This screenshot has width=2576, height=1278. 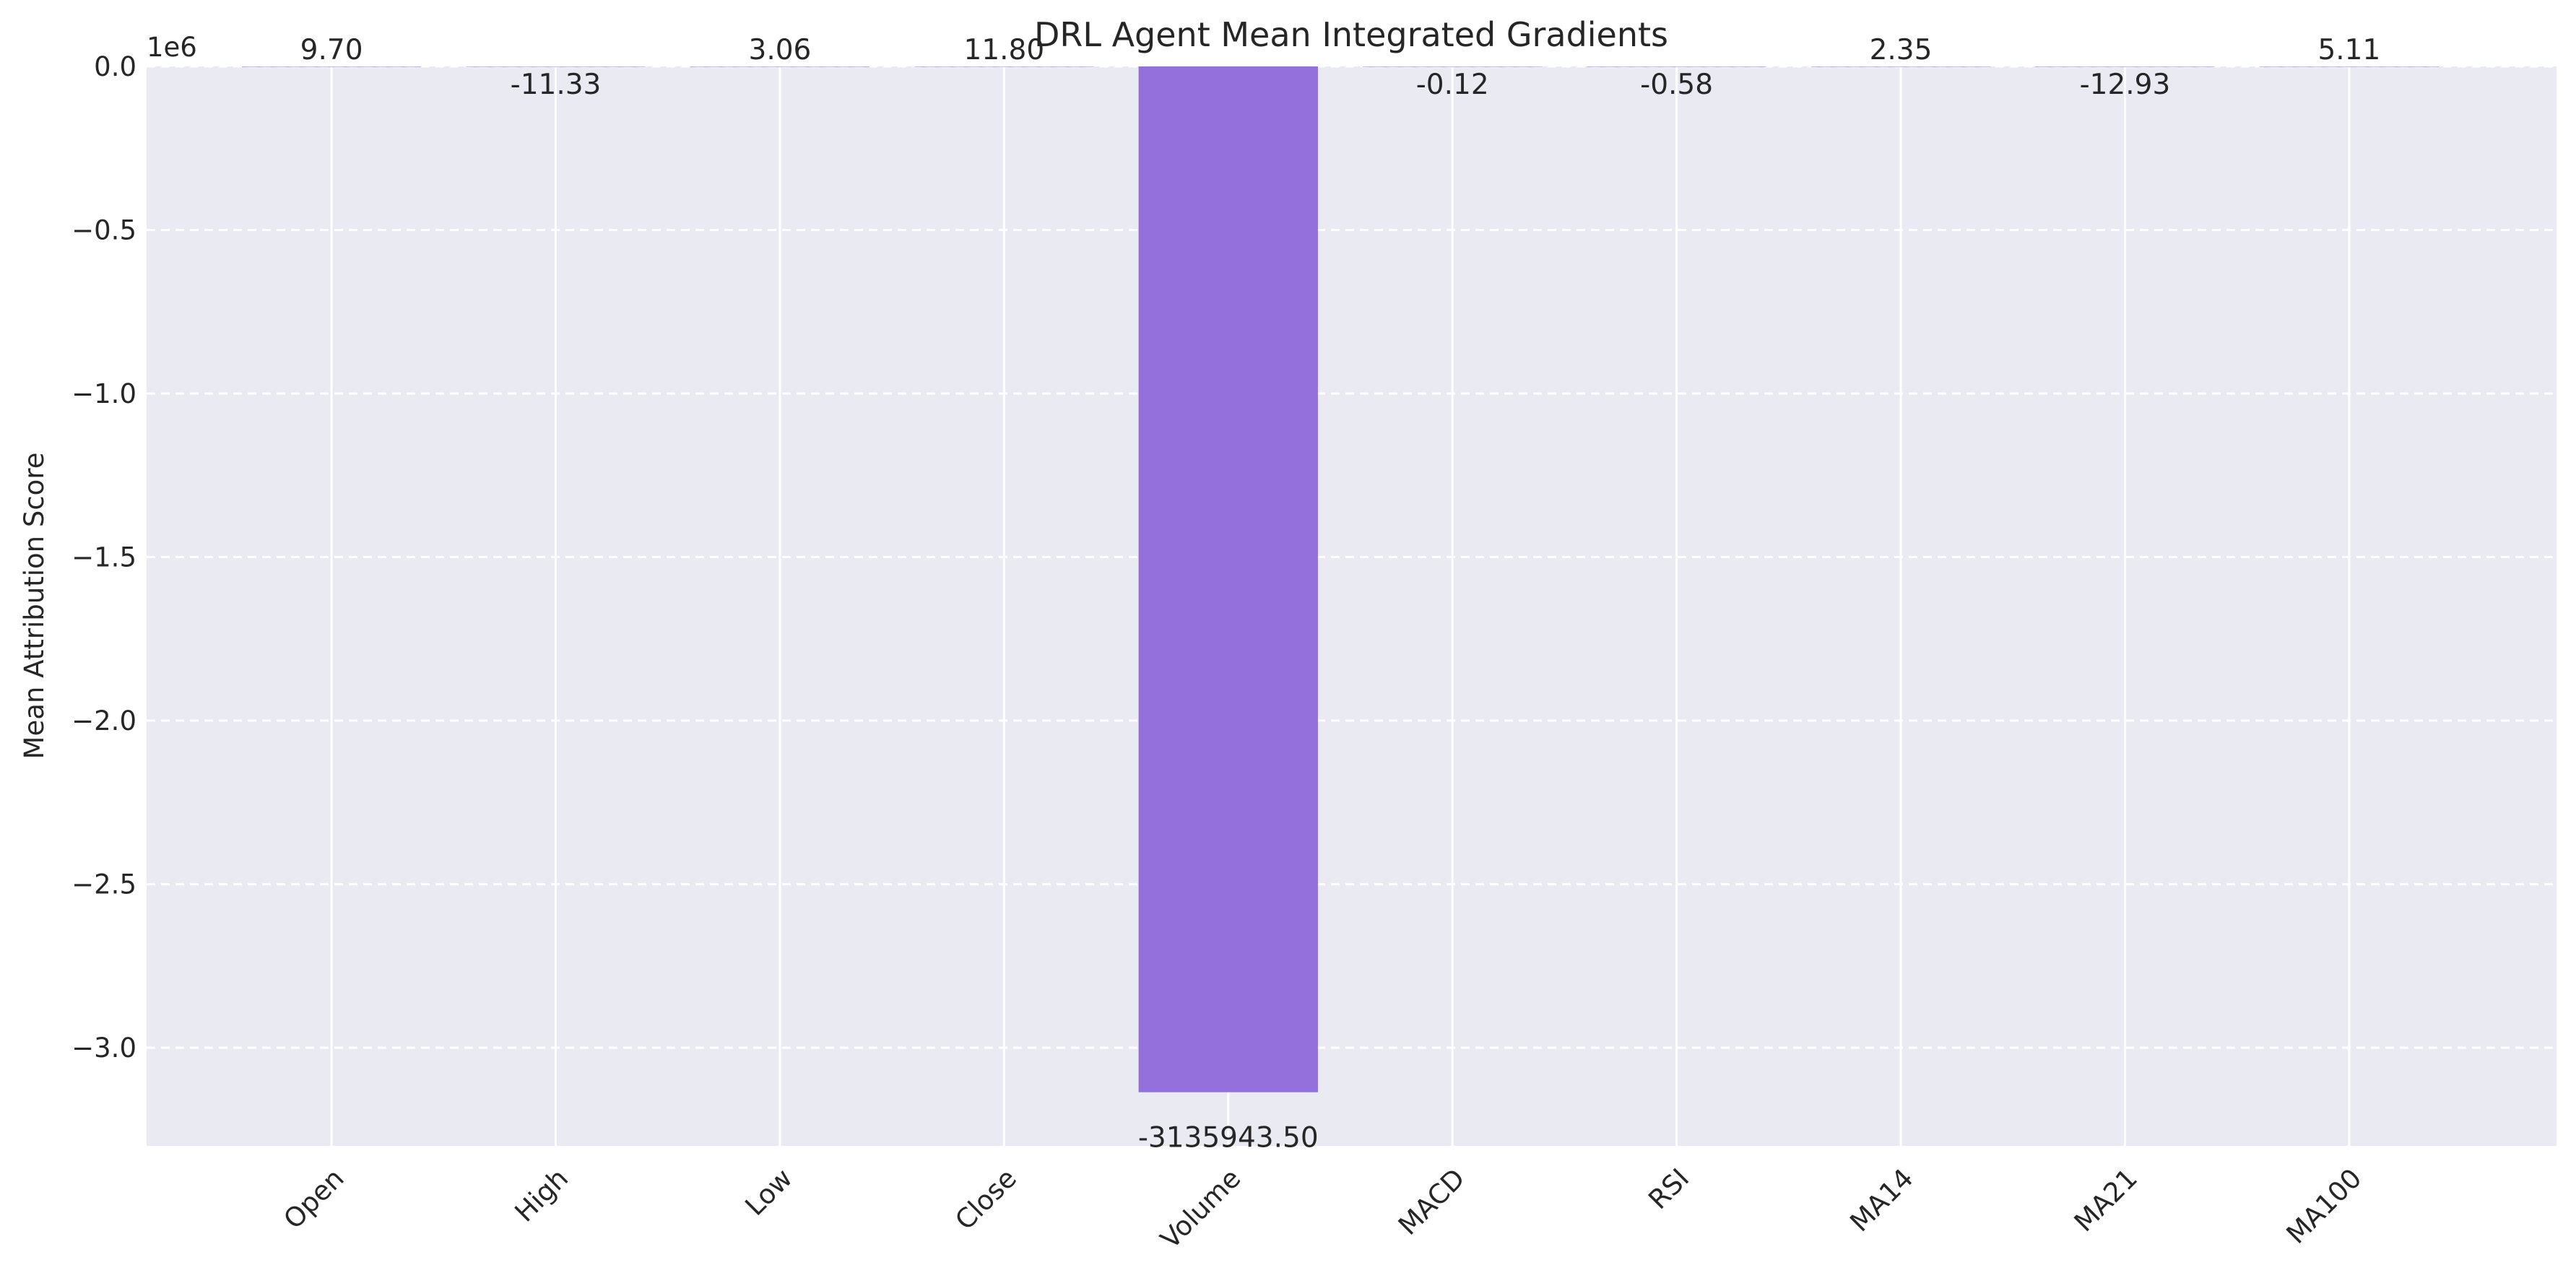 What do you see at coordinates (103, 1048) in the screenshot?
I see `y-tick-label: −3.0` at bounding box center [103, 1048].